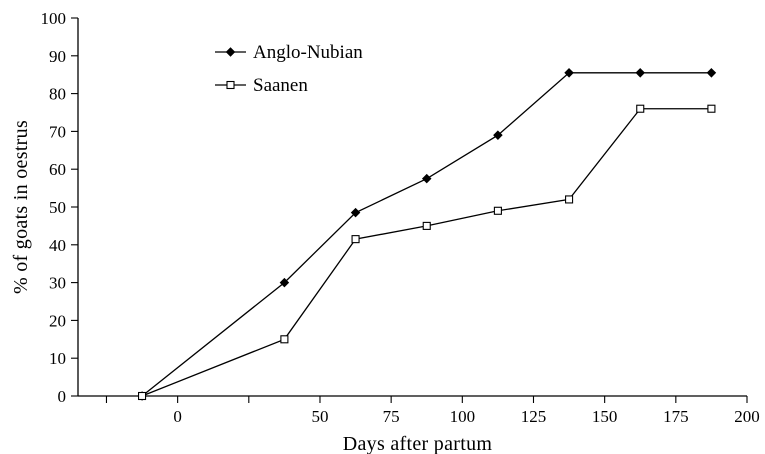 This screenshot has height=454, width=765. What do you see at coordinates (432, 411) in the screenshot?
I see `x-ticks: 0 50 75 100 125 150 175 200` at bounding box center [432, 411].